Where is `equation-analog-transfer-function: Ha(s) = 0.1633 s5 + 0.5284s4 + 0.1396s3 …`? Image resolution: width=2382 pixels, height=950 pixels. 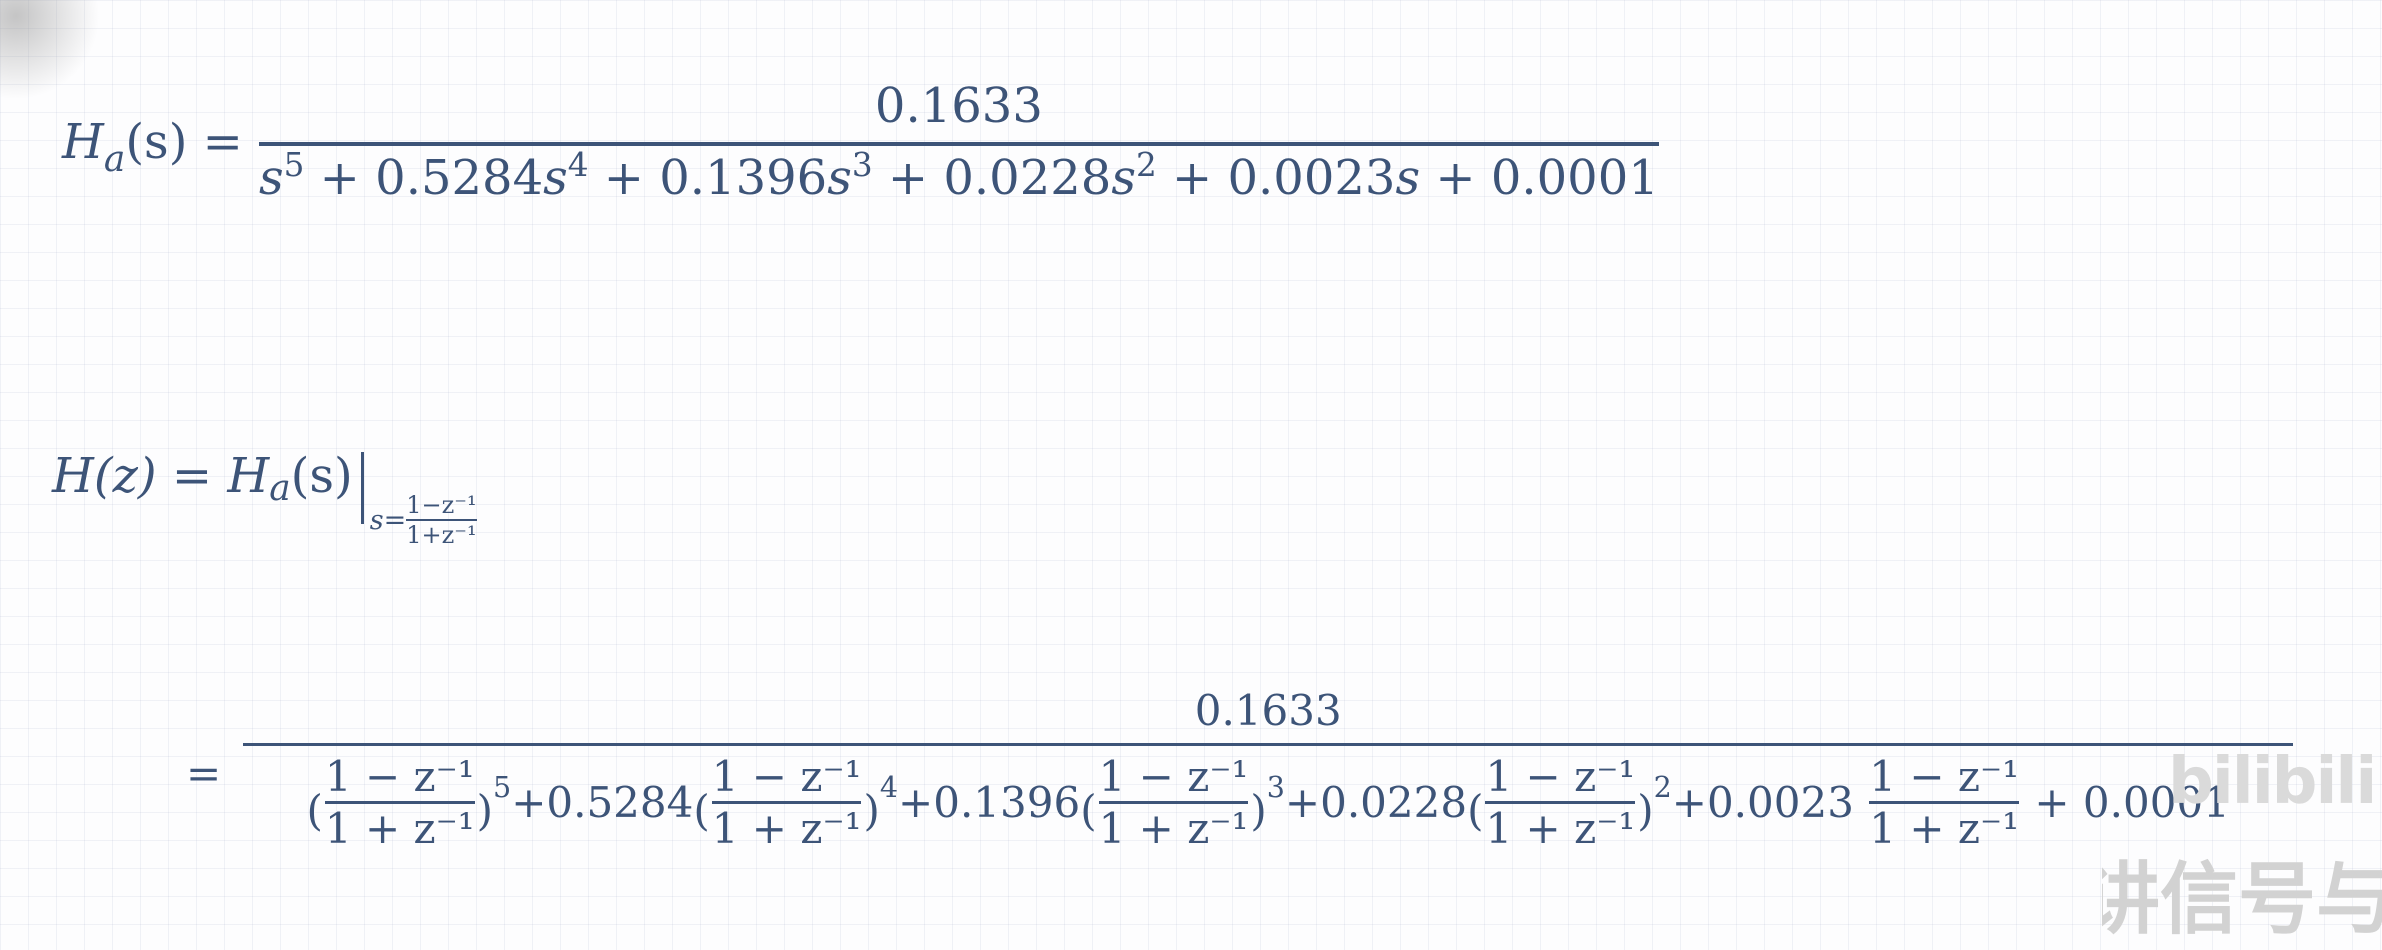 equation-analog-transfer-function: Ha(s) = 0.1633 s5 + 0.5284s4 + 0.1396s3 … is located at coordinates (860, 142).